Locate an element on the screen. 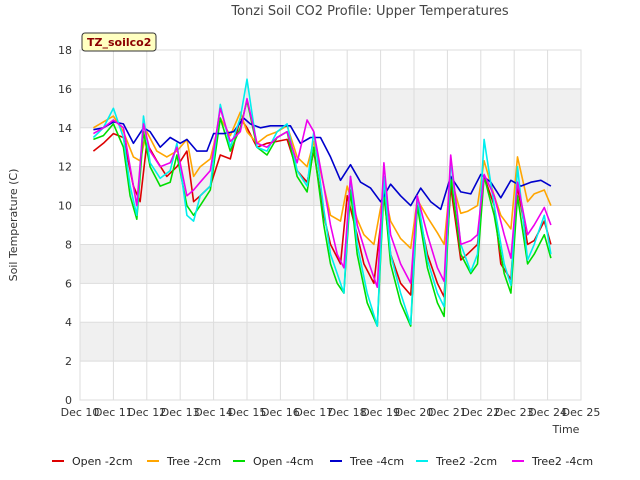  legend-label: Tree -2cm is located at coordinates (193, 461).